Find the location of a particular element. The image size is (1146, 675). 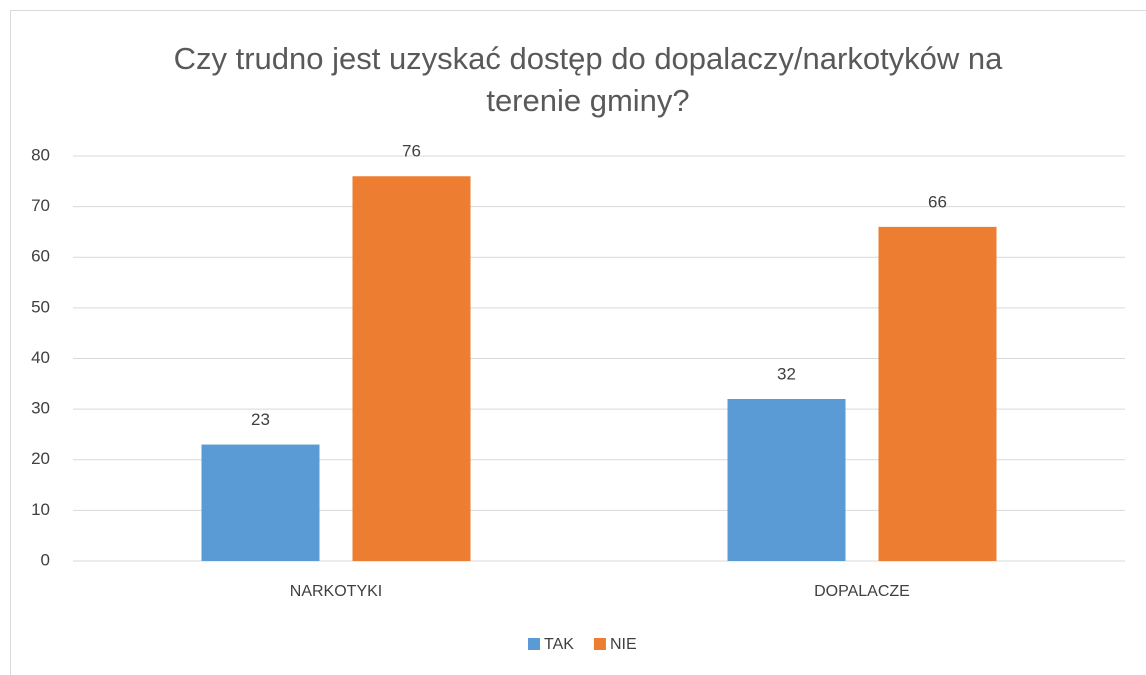

x-tick-label: NARKOTYKI is located at coordinates (336, 591).